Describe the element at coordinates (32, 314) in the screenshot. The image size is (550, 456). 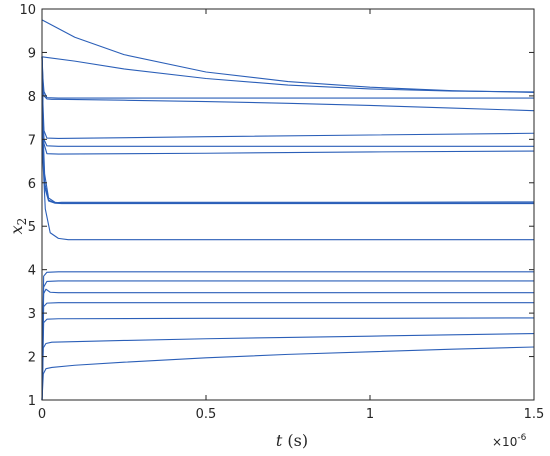
I see `y-tick-label: 3` at that location.